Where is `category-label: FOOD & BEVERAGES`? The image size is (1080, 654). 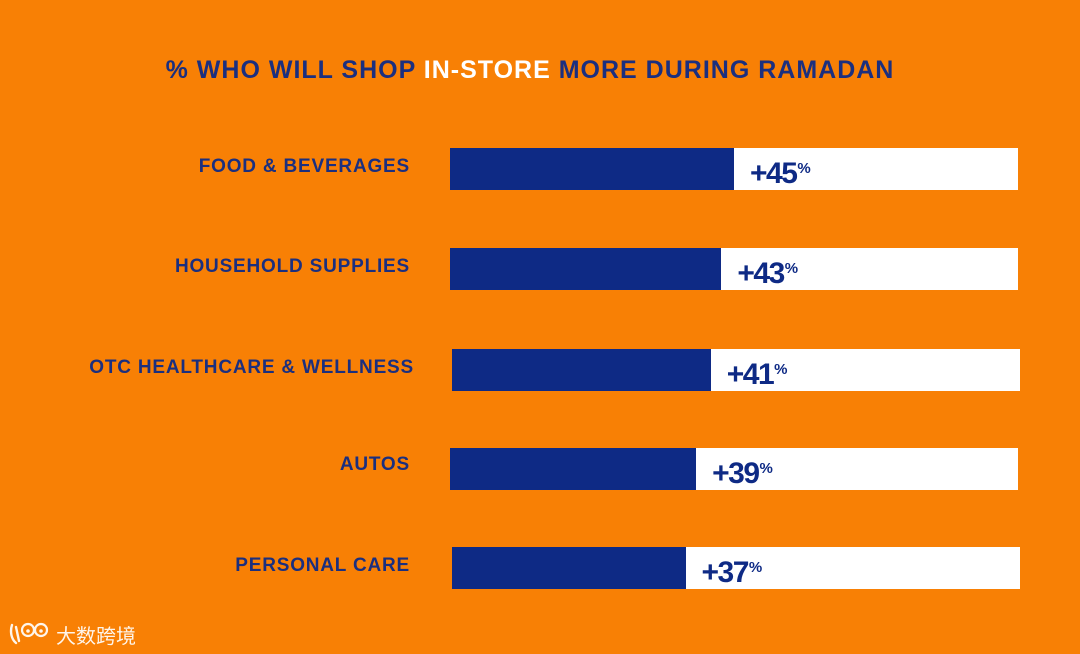
category-label: FOOD & BEVERAGES is located at coordinates (304, 166).